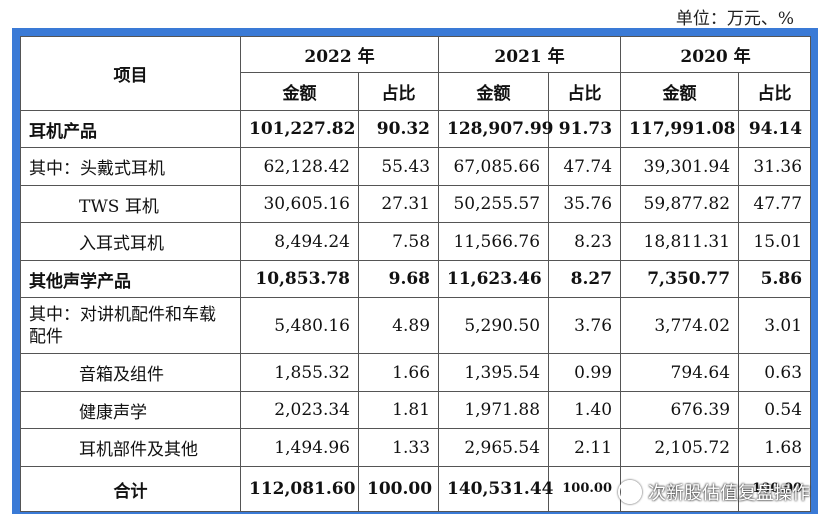 The image size is (828, 519). What do you see at coordinates (339, 54) in the screenshot?
I see `header-year-2022: 2022 年` at bounding box center [339, 54].